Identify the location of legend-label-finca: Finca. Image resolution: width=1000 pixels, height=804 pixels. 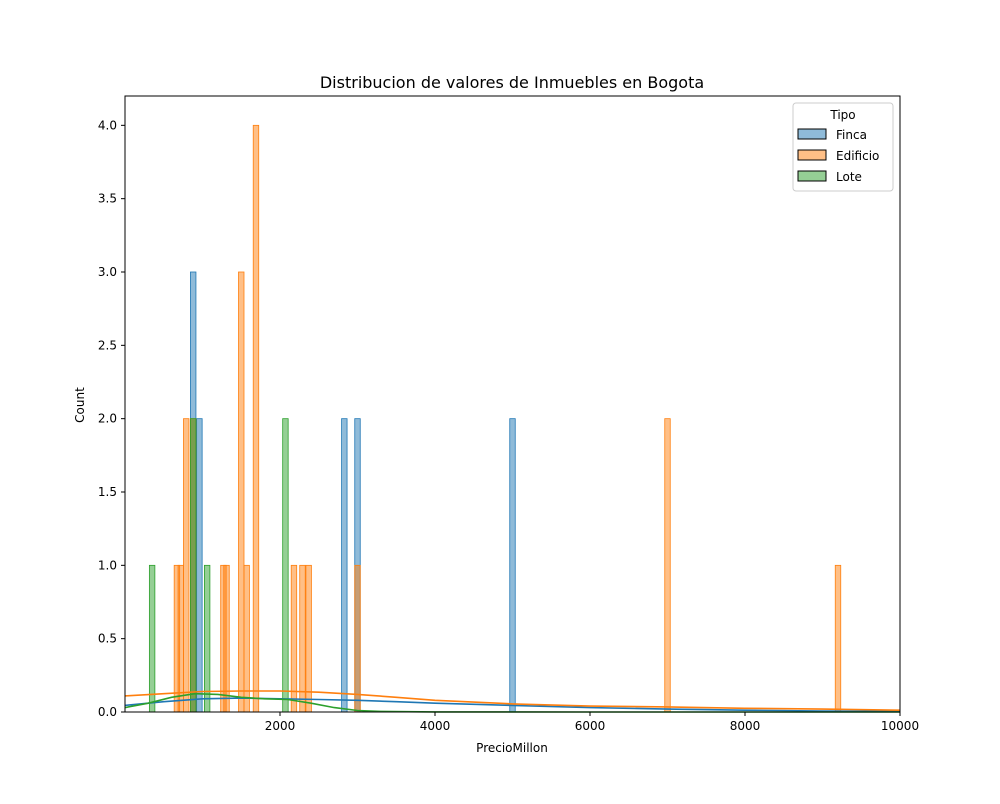
(851, 135).